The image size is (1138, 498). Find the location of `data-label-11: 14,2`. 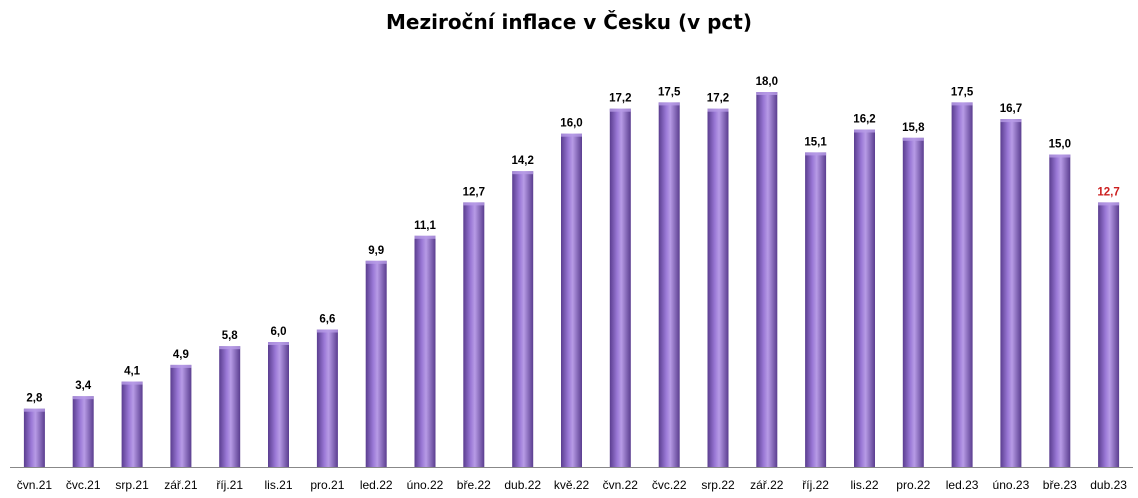

data-label-11: 14,2 is located at coordinates (523, 161).